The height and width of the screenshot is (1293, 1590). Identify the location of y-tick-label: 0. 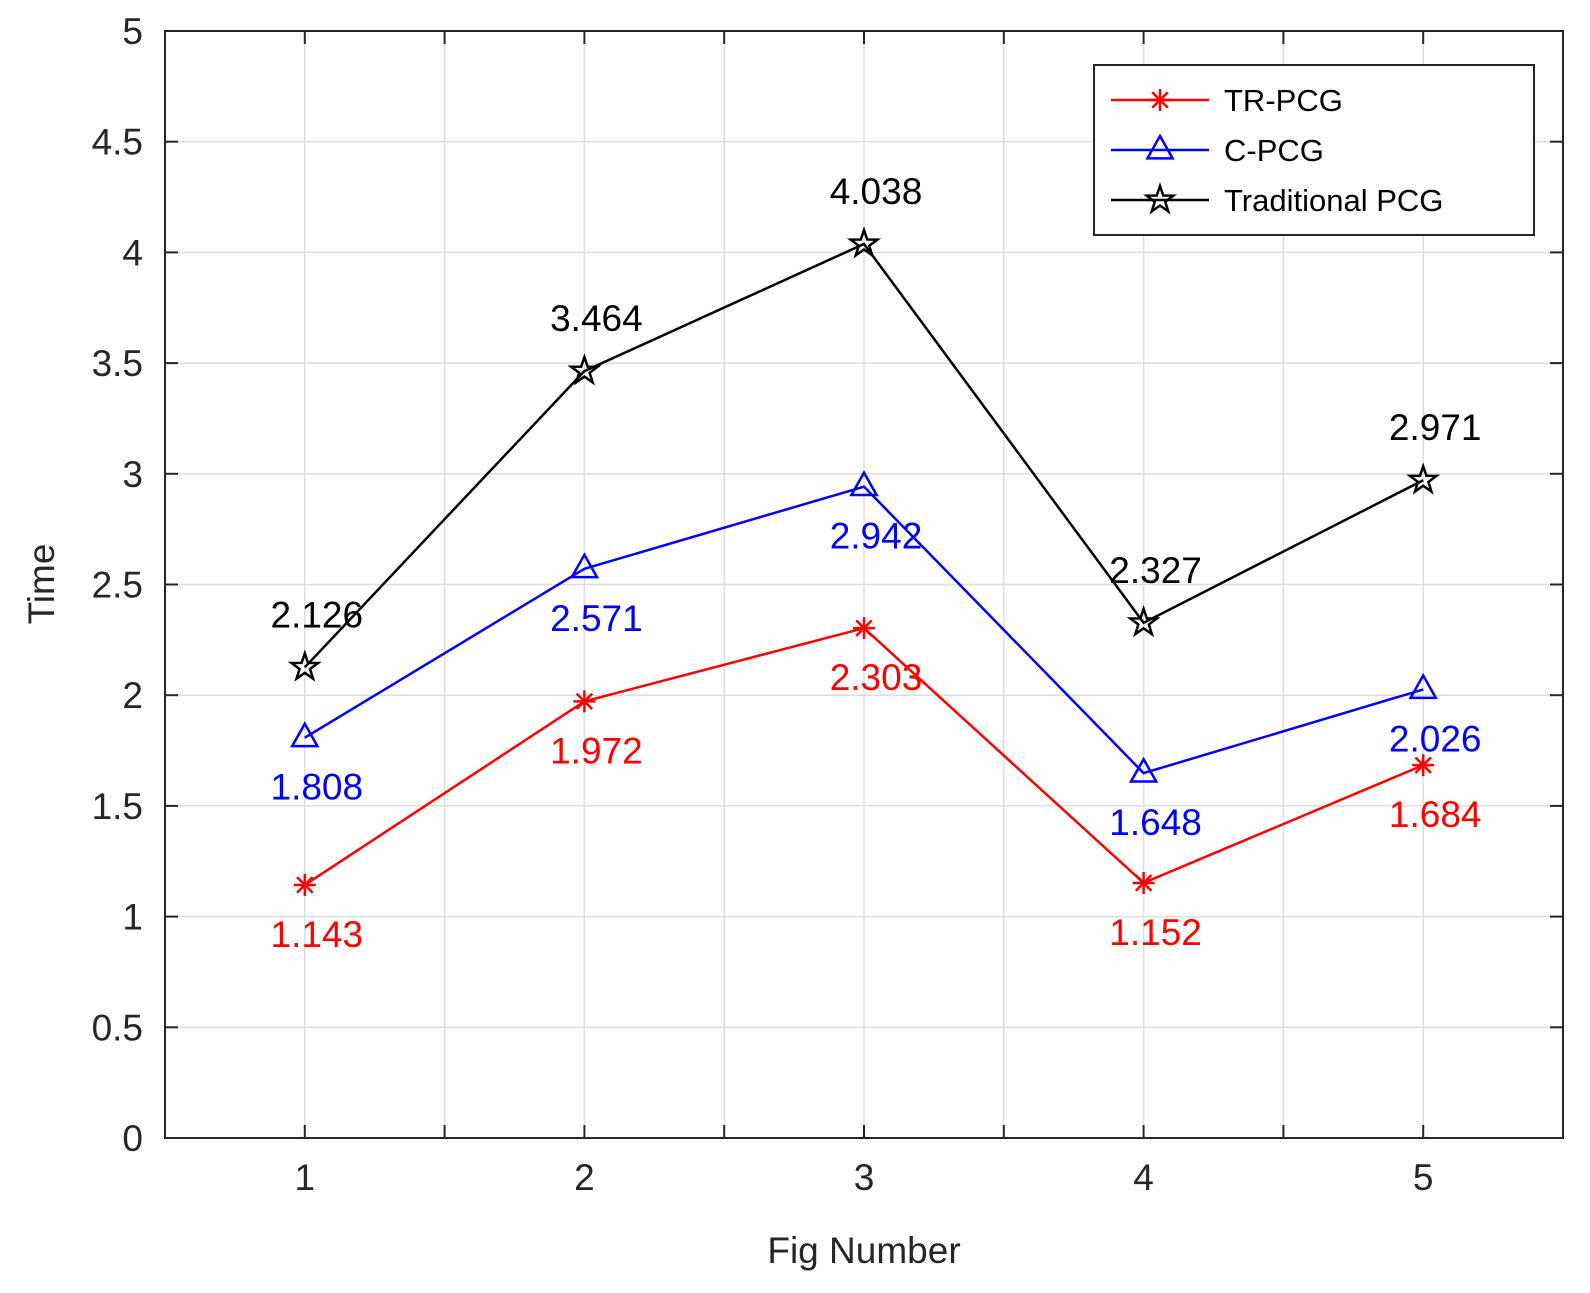
(132, 1138).